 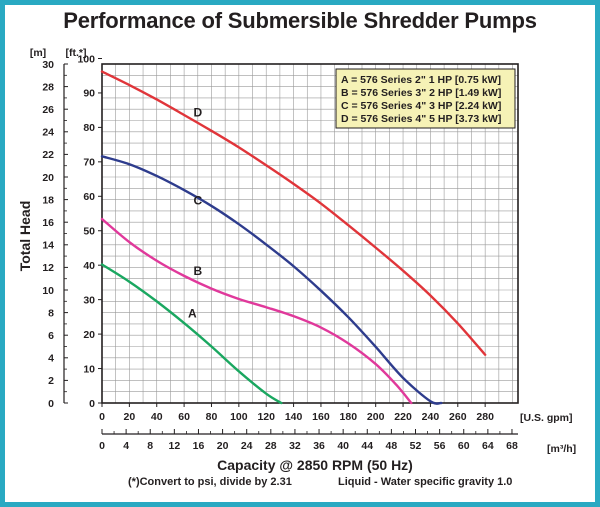 What do you see at coordinates (89, 197) in the screenshot?
I see `y-tick-label-ft: 60` at bounding box center [89, 197].